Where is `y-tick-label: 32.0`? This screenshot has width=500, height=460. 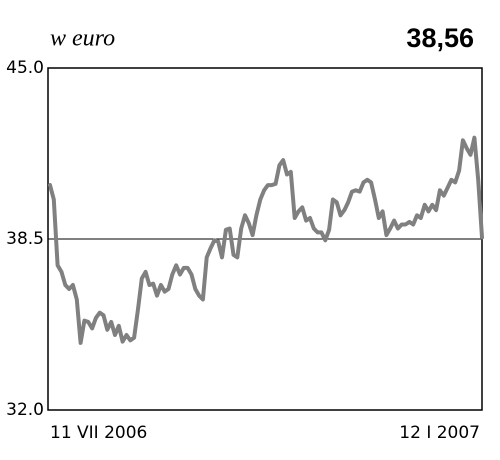
y-tick-label: 32.0 is located at coordinates (25, 410).